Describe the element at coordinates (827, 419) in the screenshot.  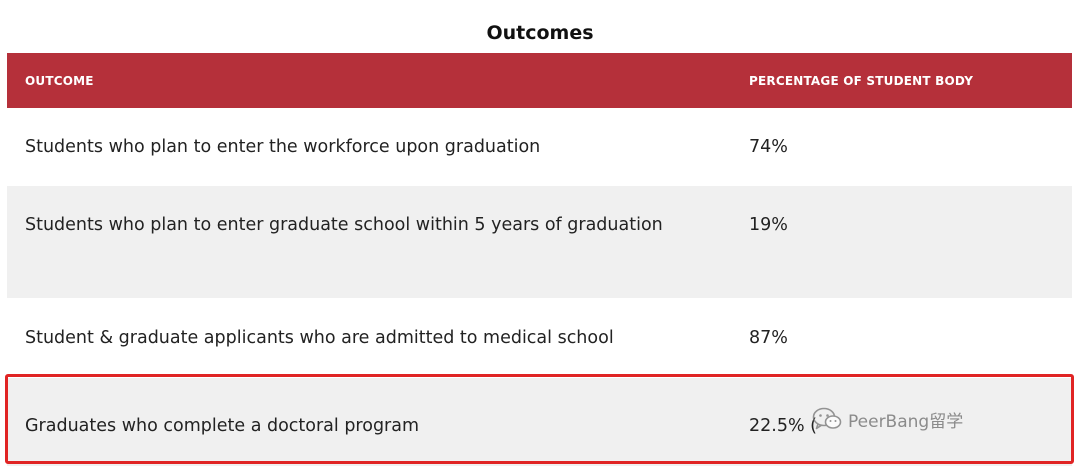
I see `wechat-icon` at that location.